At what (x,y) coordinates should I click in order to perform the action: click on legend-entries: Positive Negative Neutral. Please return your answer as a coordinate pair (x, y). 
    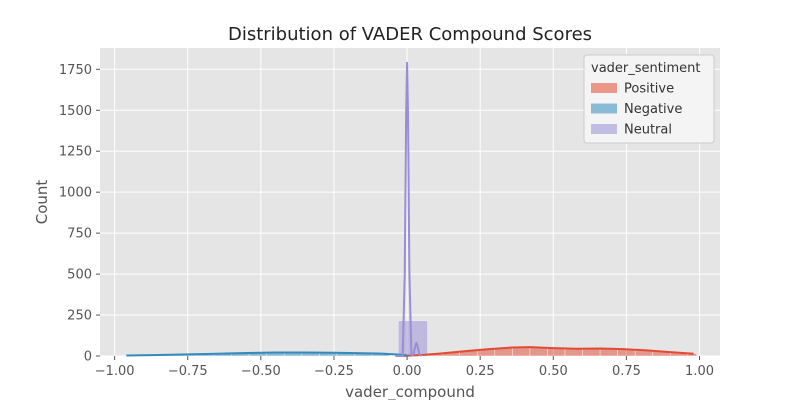
    Looking at the image, I should click on (636, 110).